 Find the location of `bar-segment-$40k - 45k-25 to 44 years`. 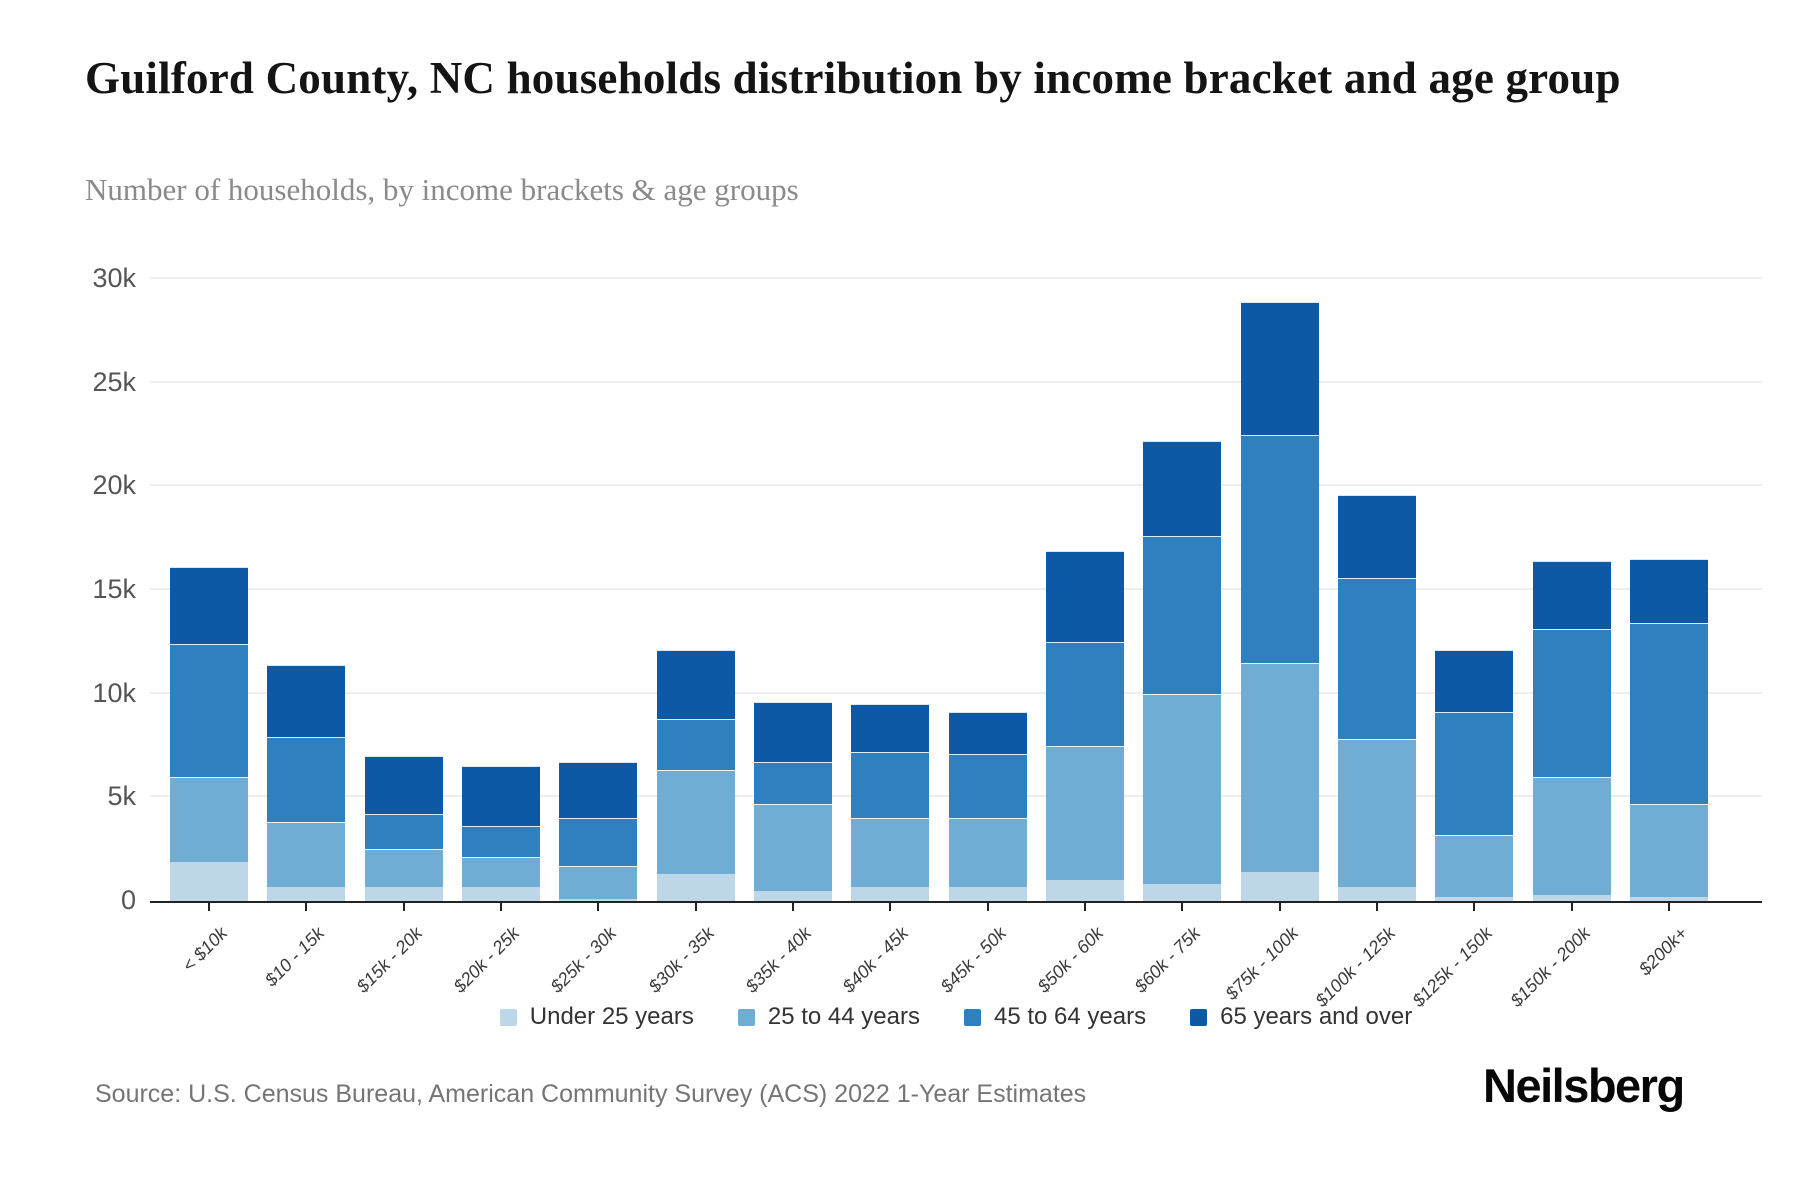

bar-segment-$40k - 45k-25 to 44 years is located at coordinates (890, 852).